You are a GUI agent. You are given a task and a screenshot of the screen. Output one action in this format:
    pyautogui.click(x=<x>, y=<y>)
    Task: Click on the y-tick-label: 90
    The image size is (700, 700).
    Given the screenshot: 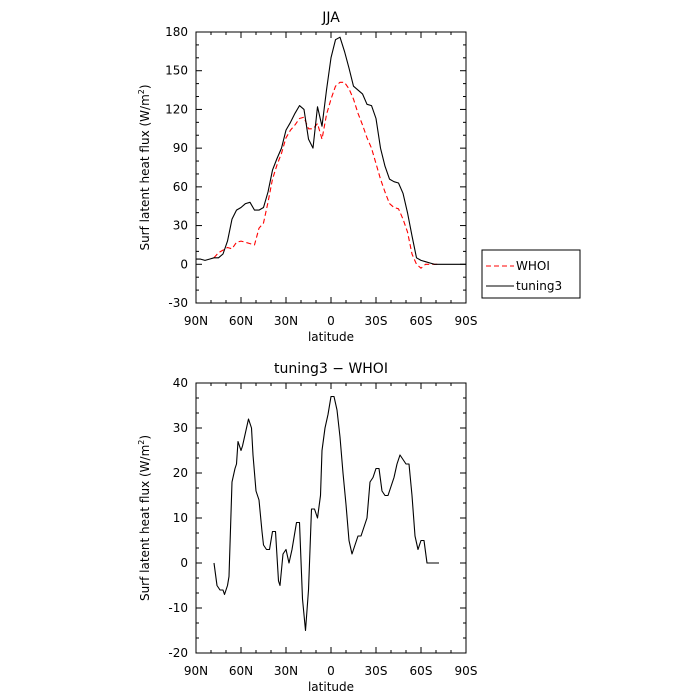 What is the action you would take?
    pyautogui.click(x=180, y=148)
    